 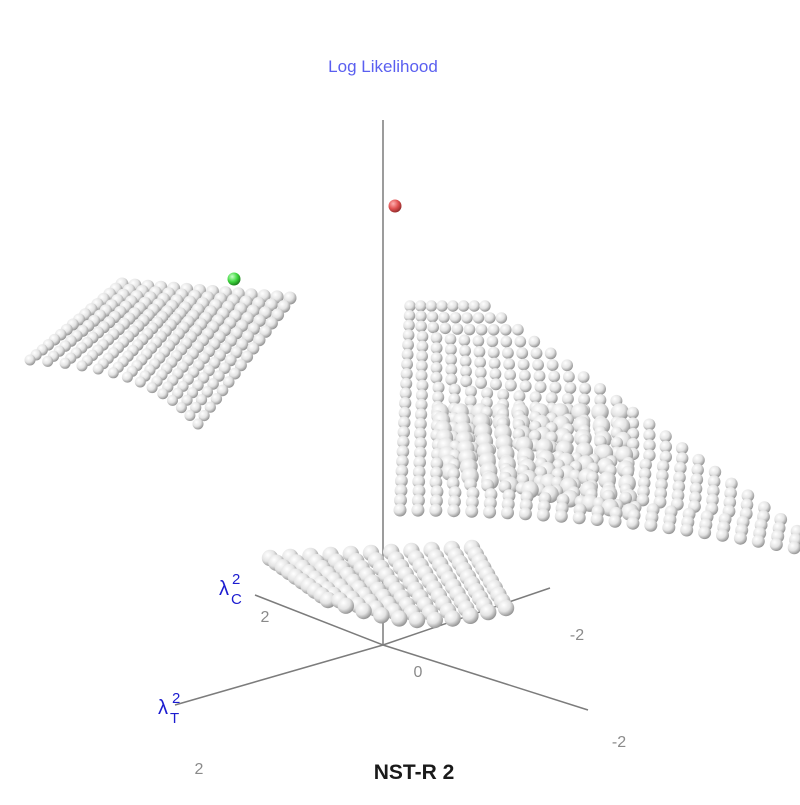 What do you see at coordinates (315, 243) in the screenshot?
I see `highlighted-points` at bounding box center [315, 243].